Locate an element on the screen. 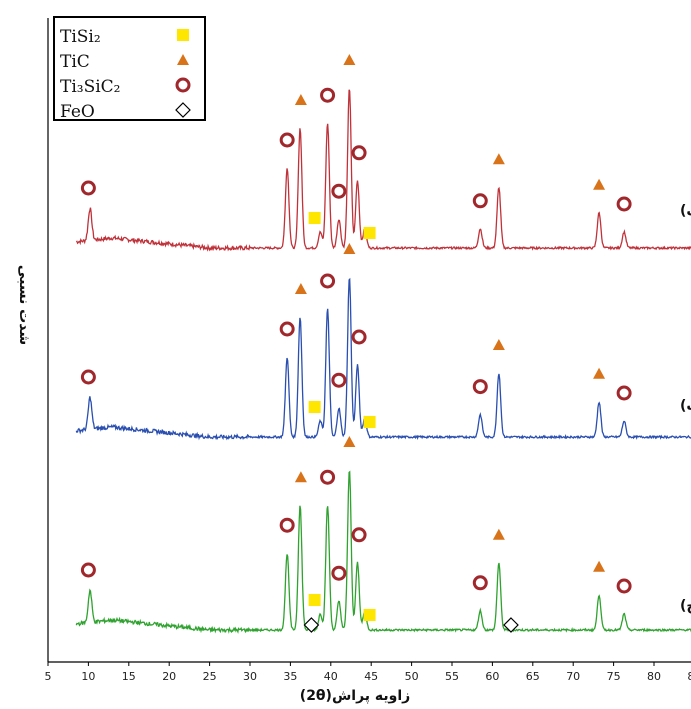 The width and height of the screenshot is (691, 709). legend-label: Ti₃SiC₂ is located at coordinates (90, 87).